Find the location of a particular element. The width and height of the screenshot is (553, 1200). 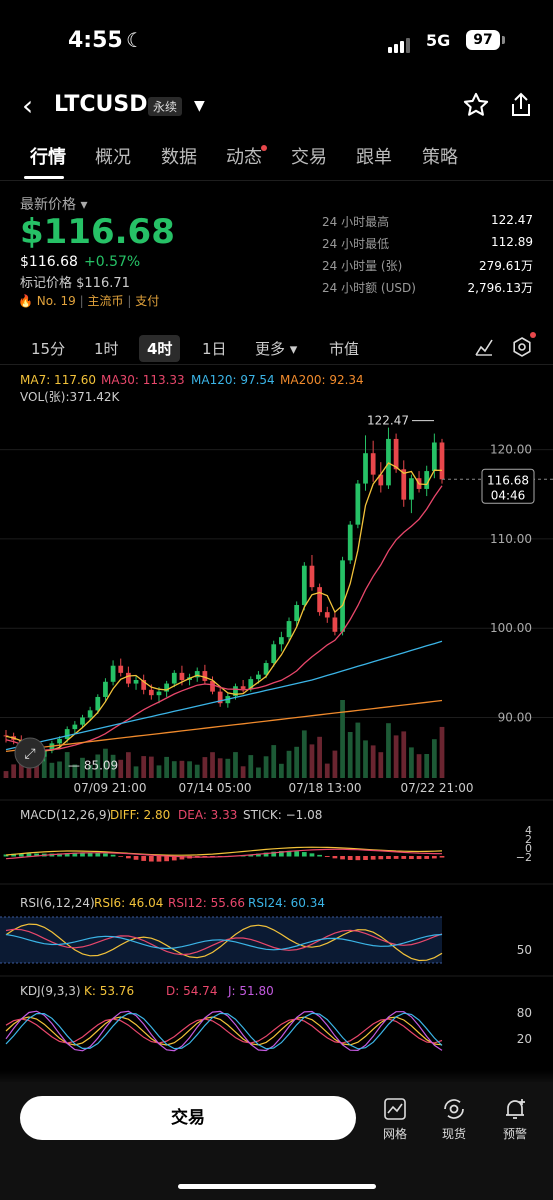

countdown-tag: 04:46 is located at coordinates (508, 495).